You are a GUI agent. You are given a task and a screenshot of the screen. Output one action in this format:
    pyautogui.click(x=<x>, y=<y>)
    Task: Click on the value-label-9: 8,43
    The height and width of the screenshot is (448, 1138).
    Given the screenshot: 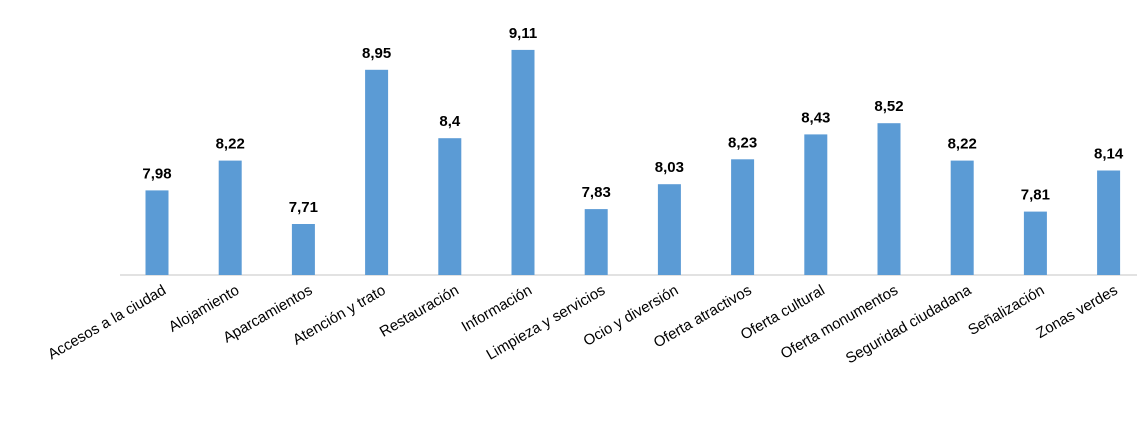 What is the action you would take?
    pyautogui.click(x=815, y=117)
    